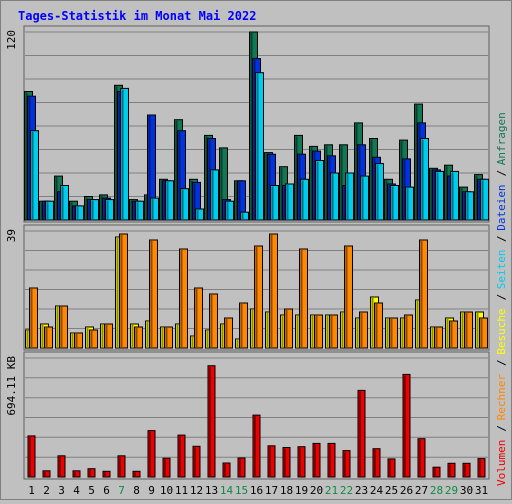  Describe the element at coordinates (151, 490) in the screenshot. I see `day-label-9: 9` at that location.